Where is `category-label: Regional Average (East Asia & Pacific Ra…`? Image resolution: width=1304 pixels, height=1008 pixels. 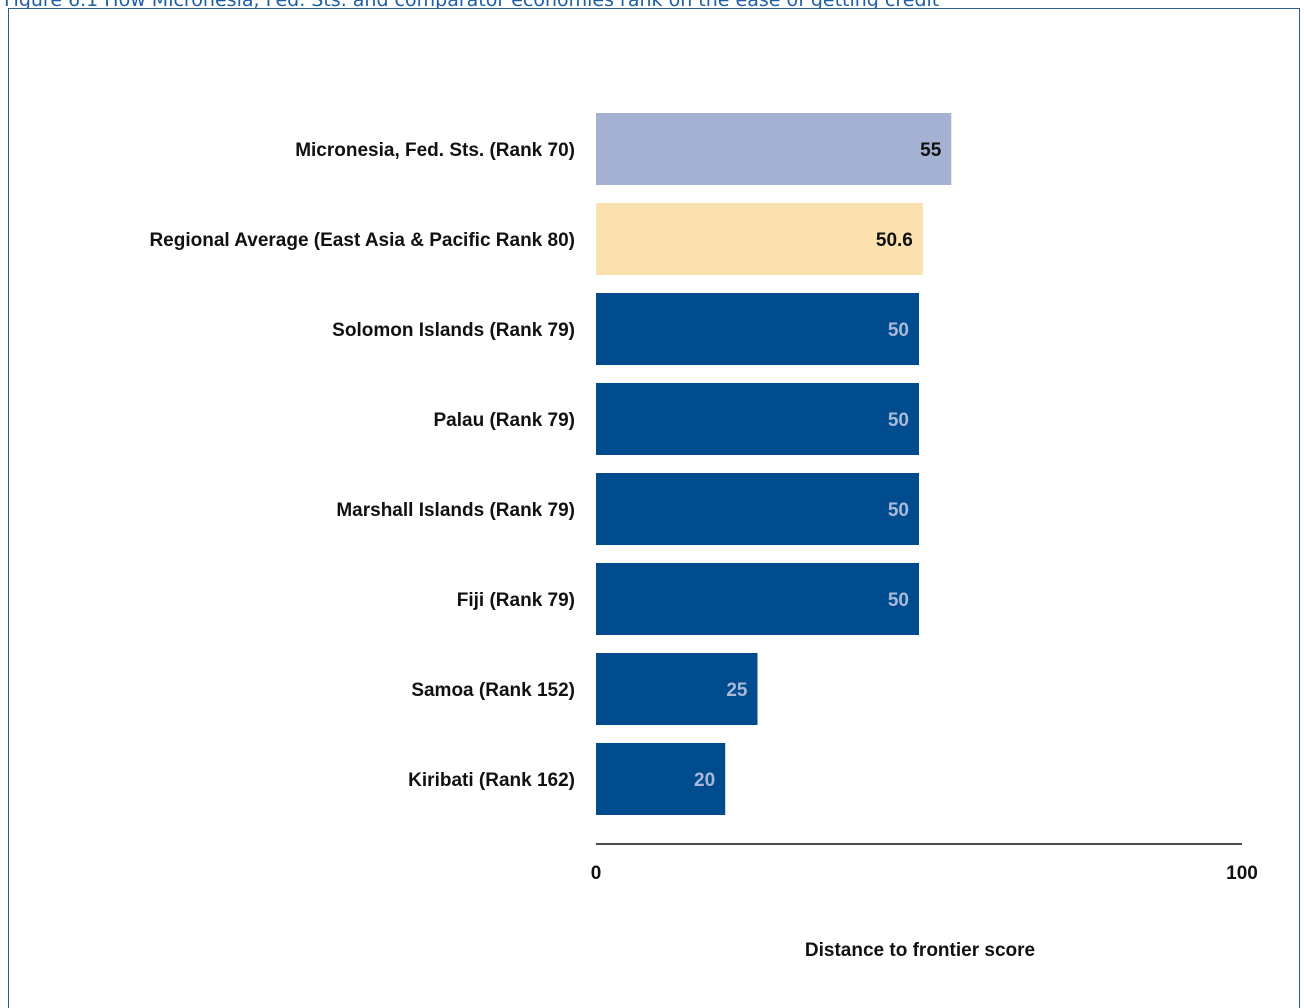 category-label: Regional Average (East Asia & Pacific Ra… is located at coordinates (362, 240).